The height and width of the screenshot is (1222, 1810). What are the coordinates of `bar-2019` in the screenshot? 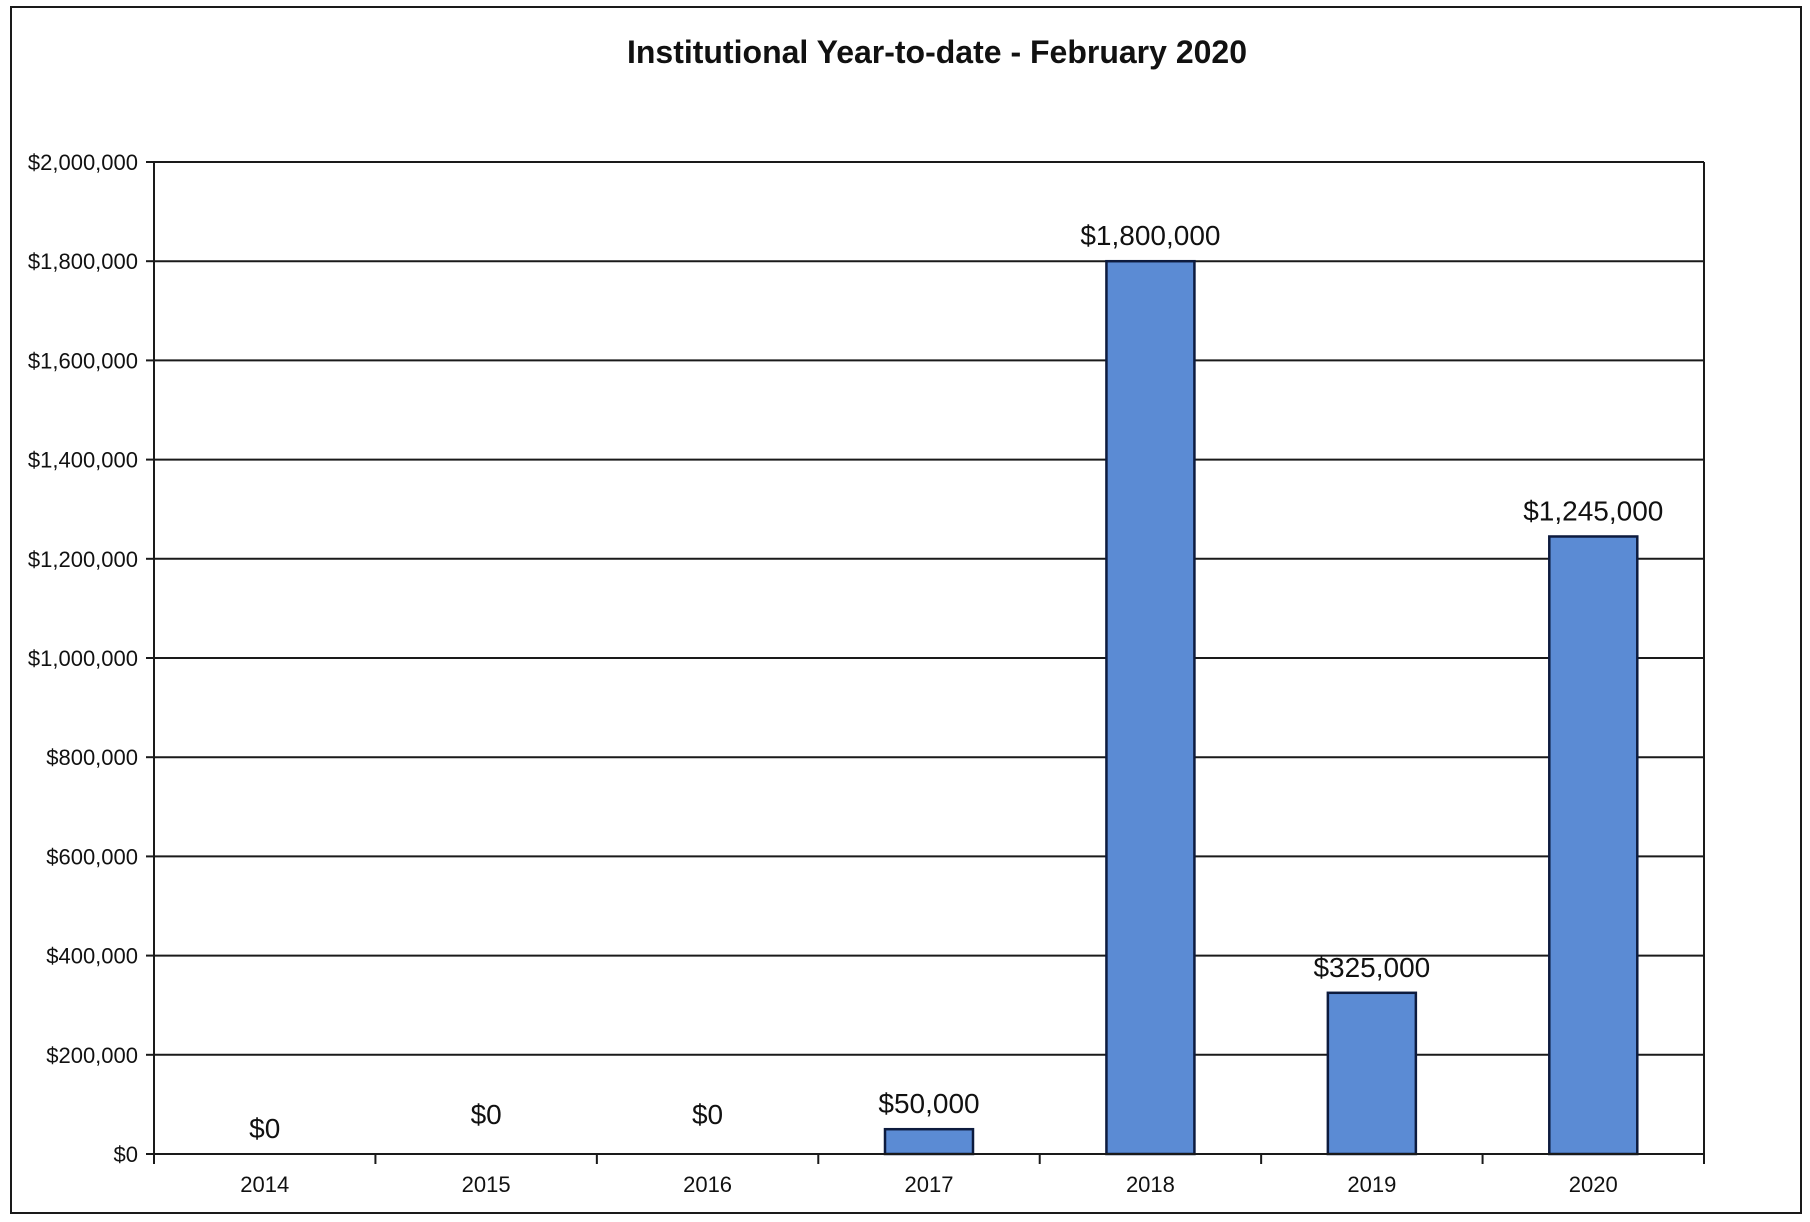 It's located at (1372, 1073).